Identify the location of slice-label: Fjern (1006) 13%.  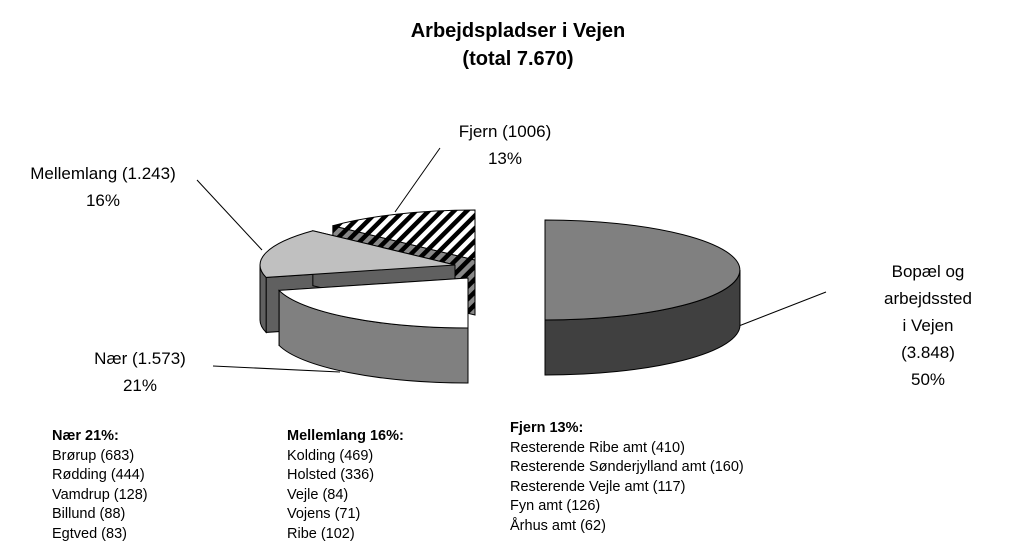
(505, 145).